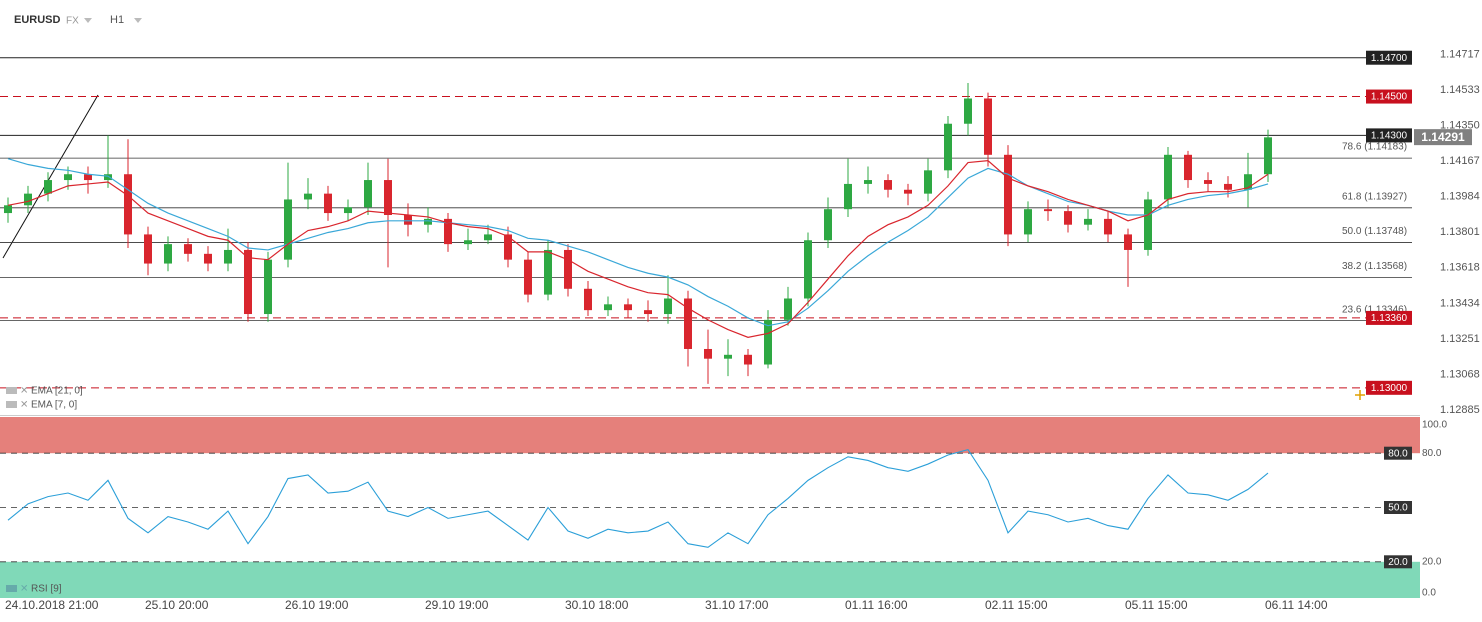 Image resolution: width=1482 pixels, height=622 pixels. I want to click on rsi-band, so click(710, 579).